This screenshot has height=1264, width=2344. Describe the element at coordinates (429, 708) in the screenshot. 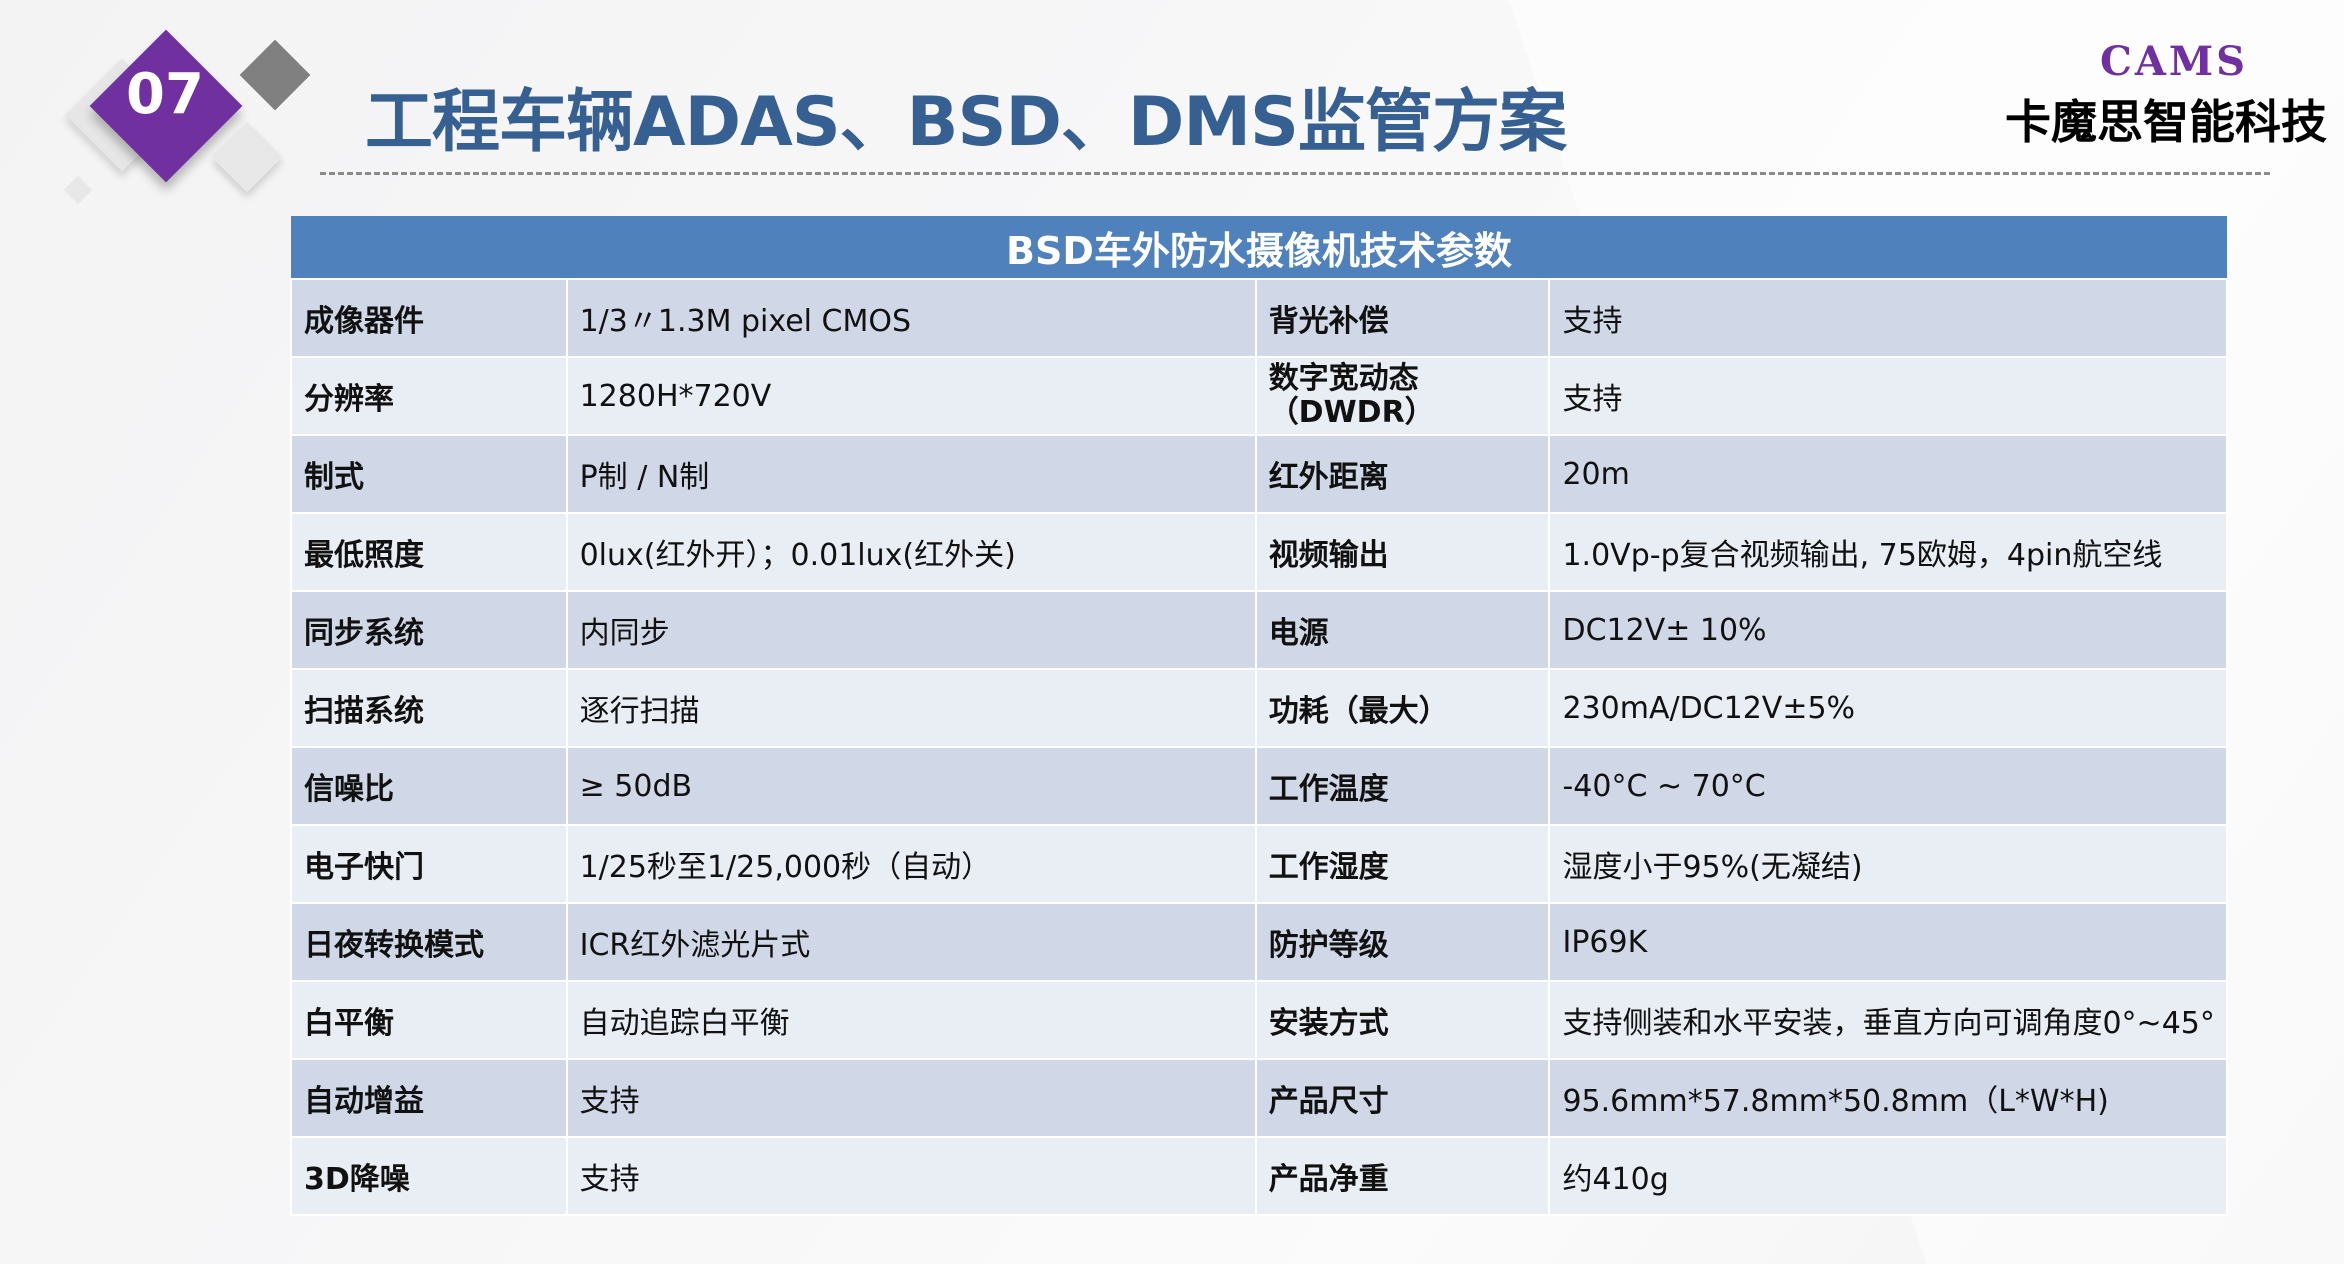

I see `param-name: 扫描系统` at that location.